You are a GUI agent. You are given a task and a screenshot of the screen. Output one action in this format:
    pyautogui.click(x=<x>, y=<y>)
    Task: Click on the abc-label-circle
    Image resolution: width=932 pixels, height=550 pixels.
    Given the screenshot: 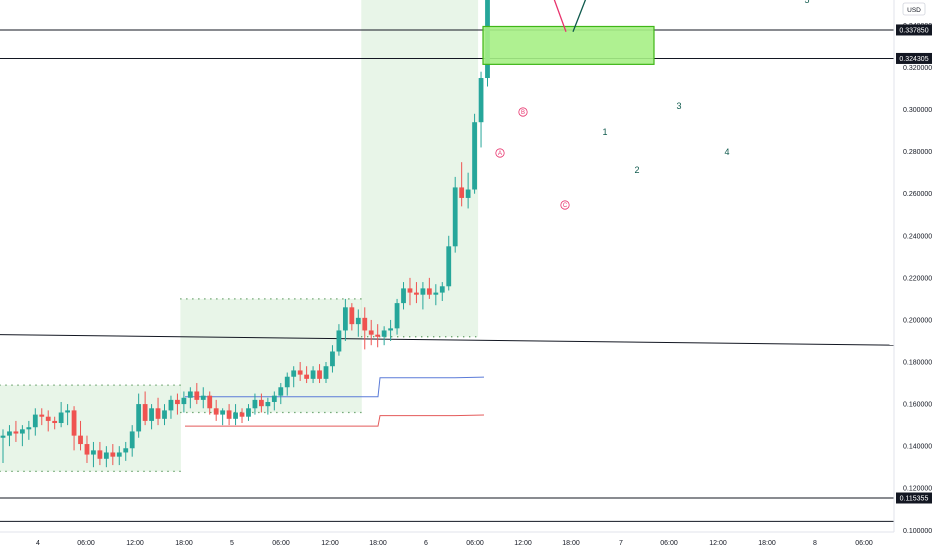 What is the action you would take?
    pyautogui.click(x=523, y=112)
    